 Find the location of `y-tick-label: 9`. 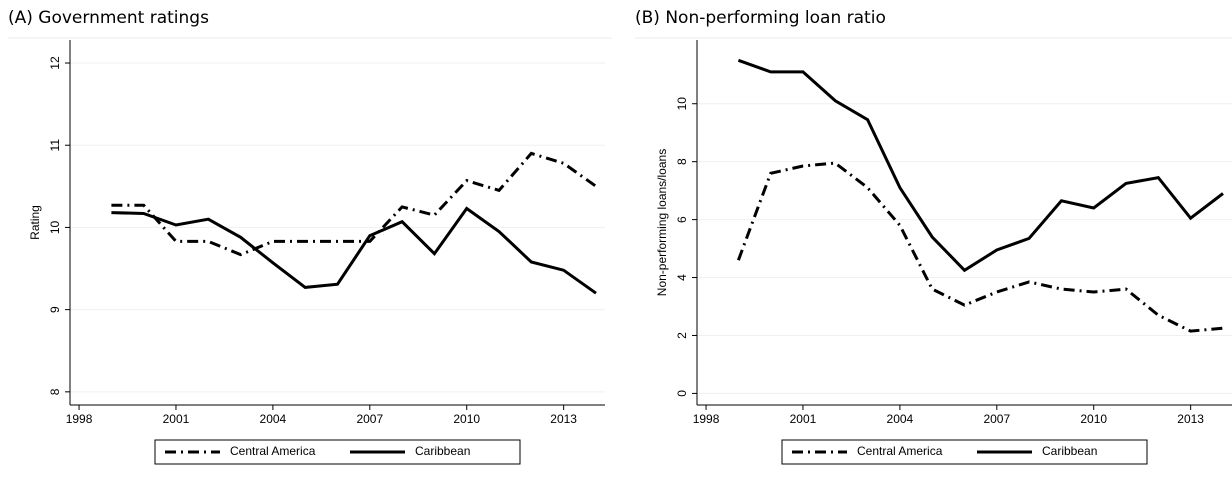

y-tick-label: 9 is located at coordinates (55, 309).